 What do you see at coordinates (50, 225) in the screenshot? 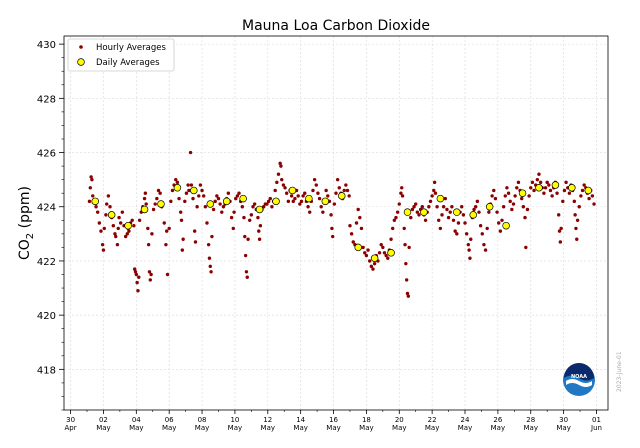
I see `y-axis: 418 420 422 424 426 428 430` at bounding box center [50, 225].